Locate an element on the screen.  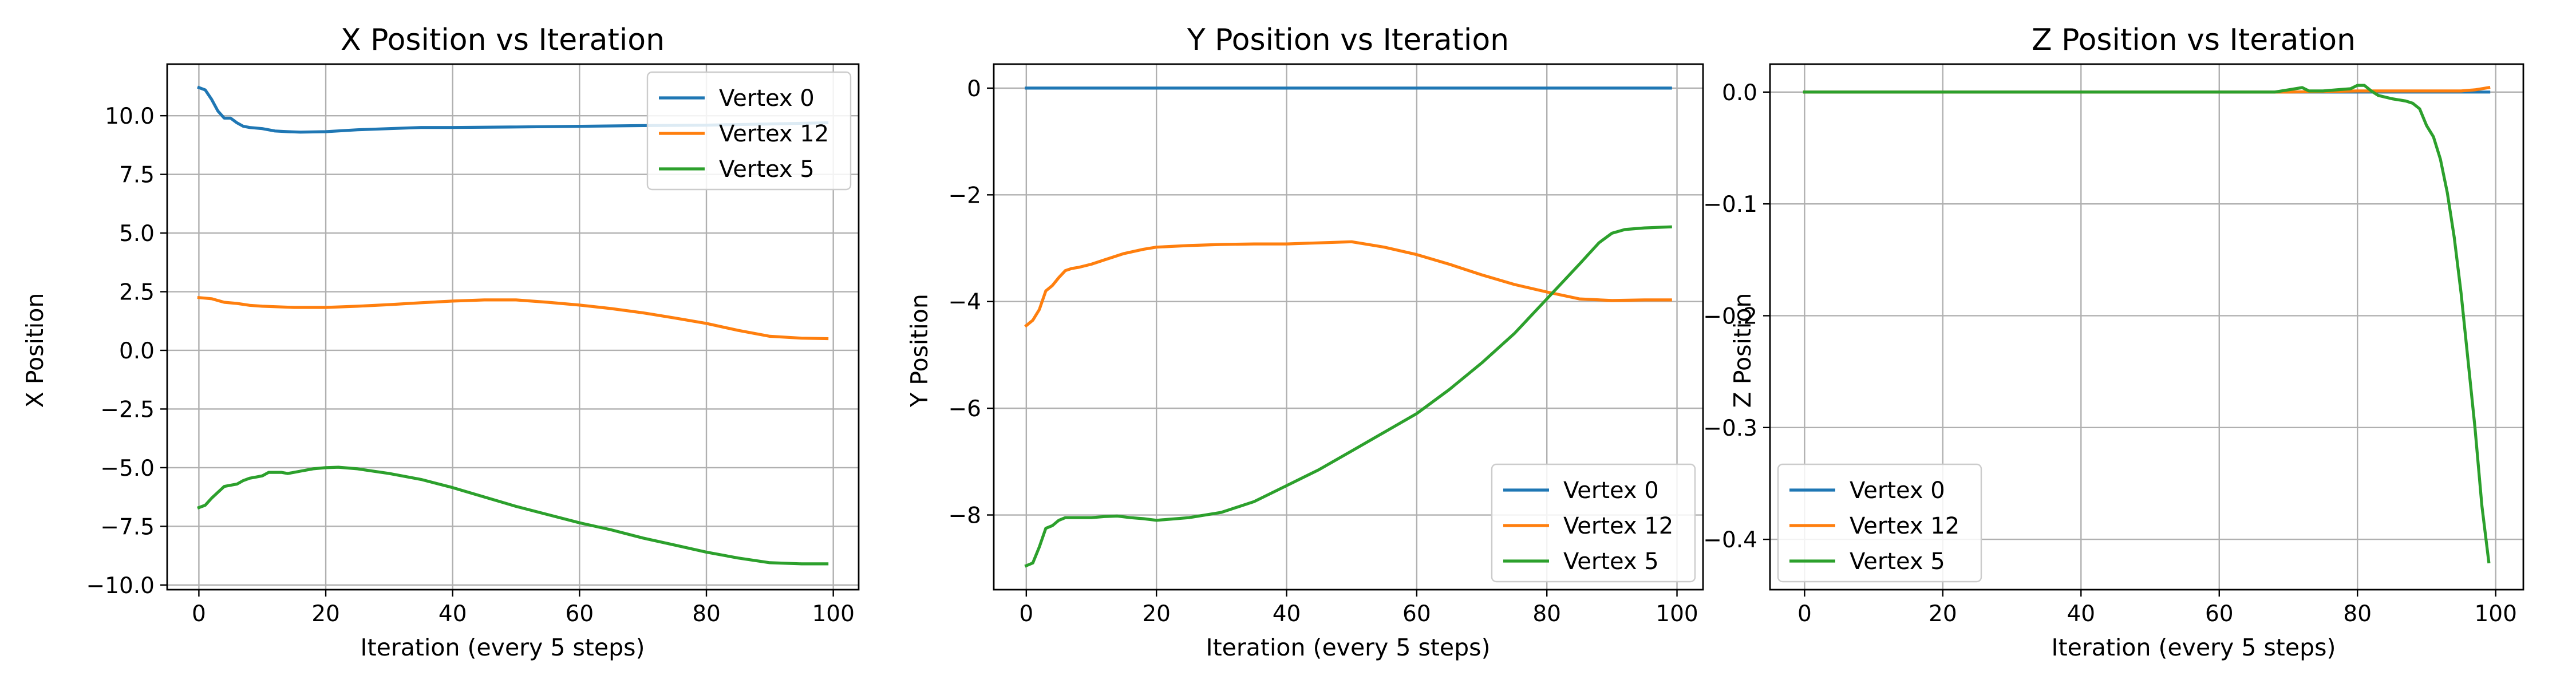
chart-title: Y Position vs Iteration is located at coordinates (1348, 40).